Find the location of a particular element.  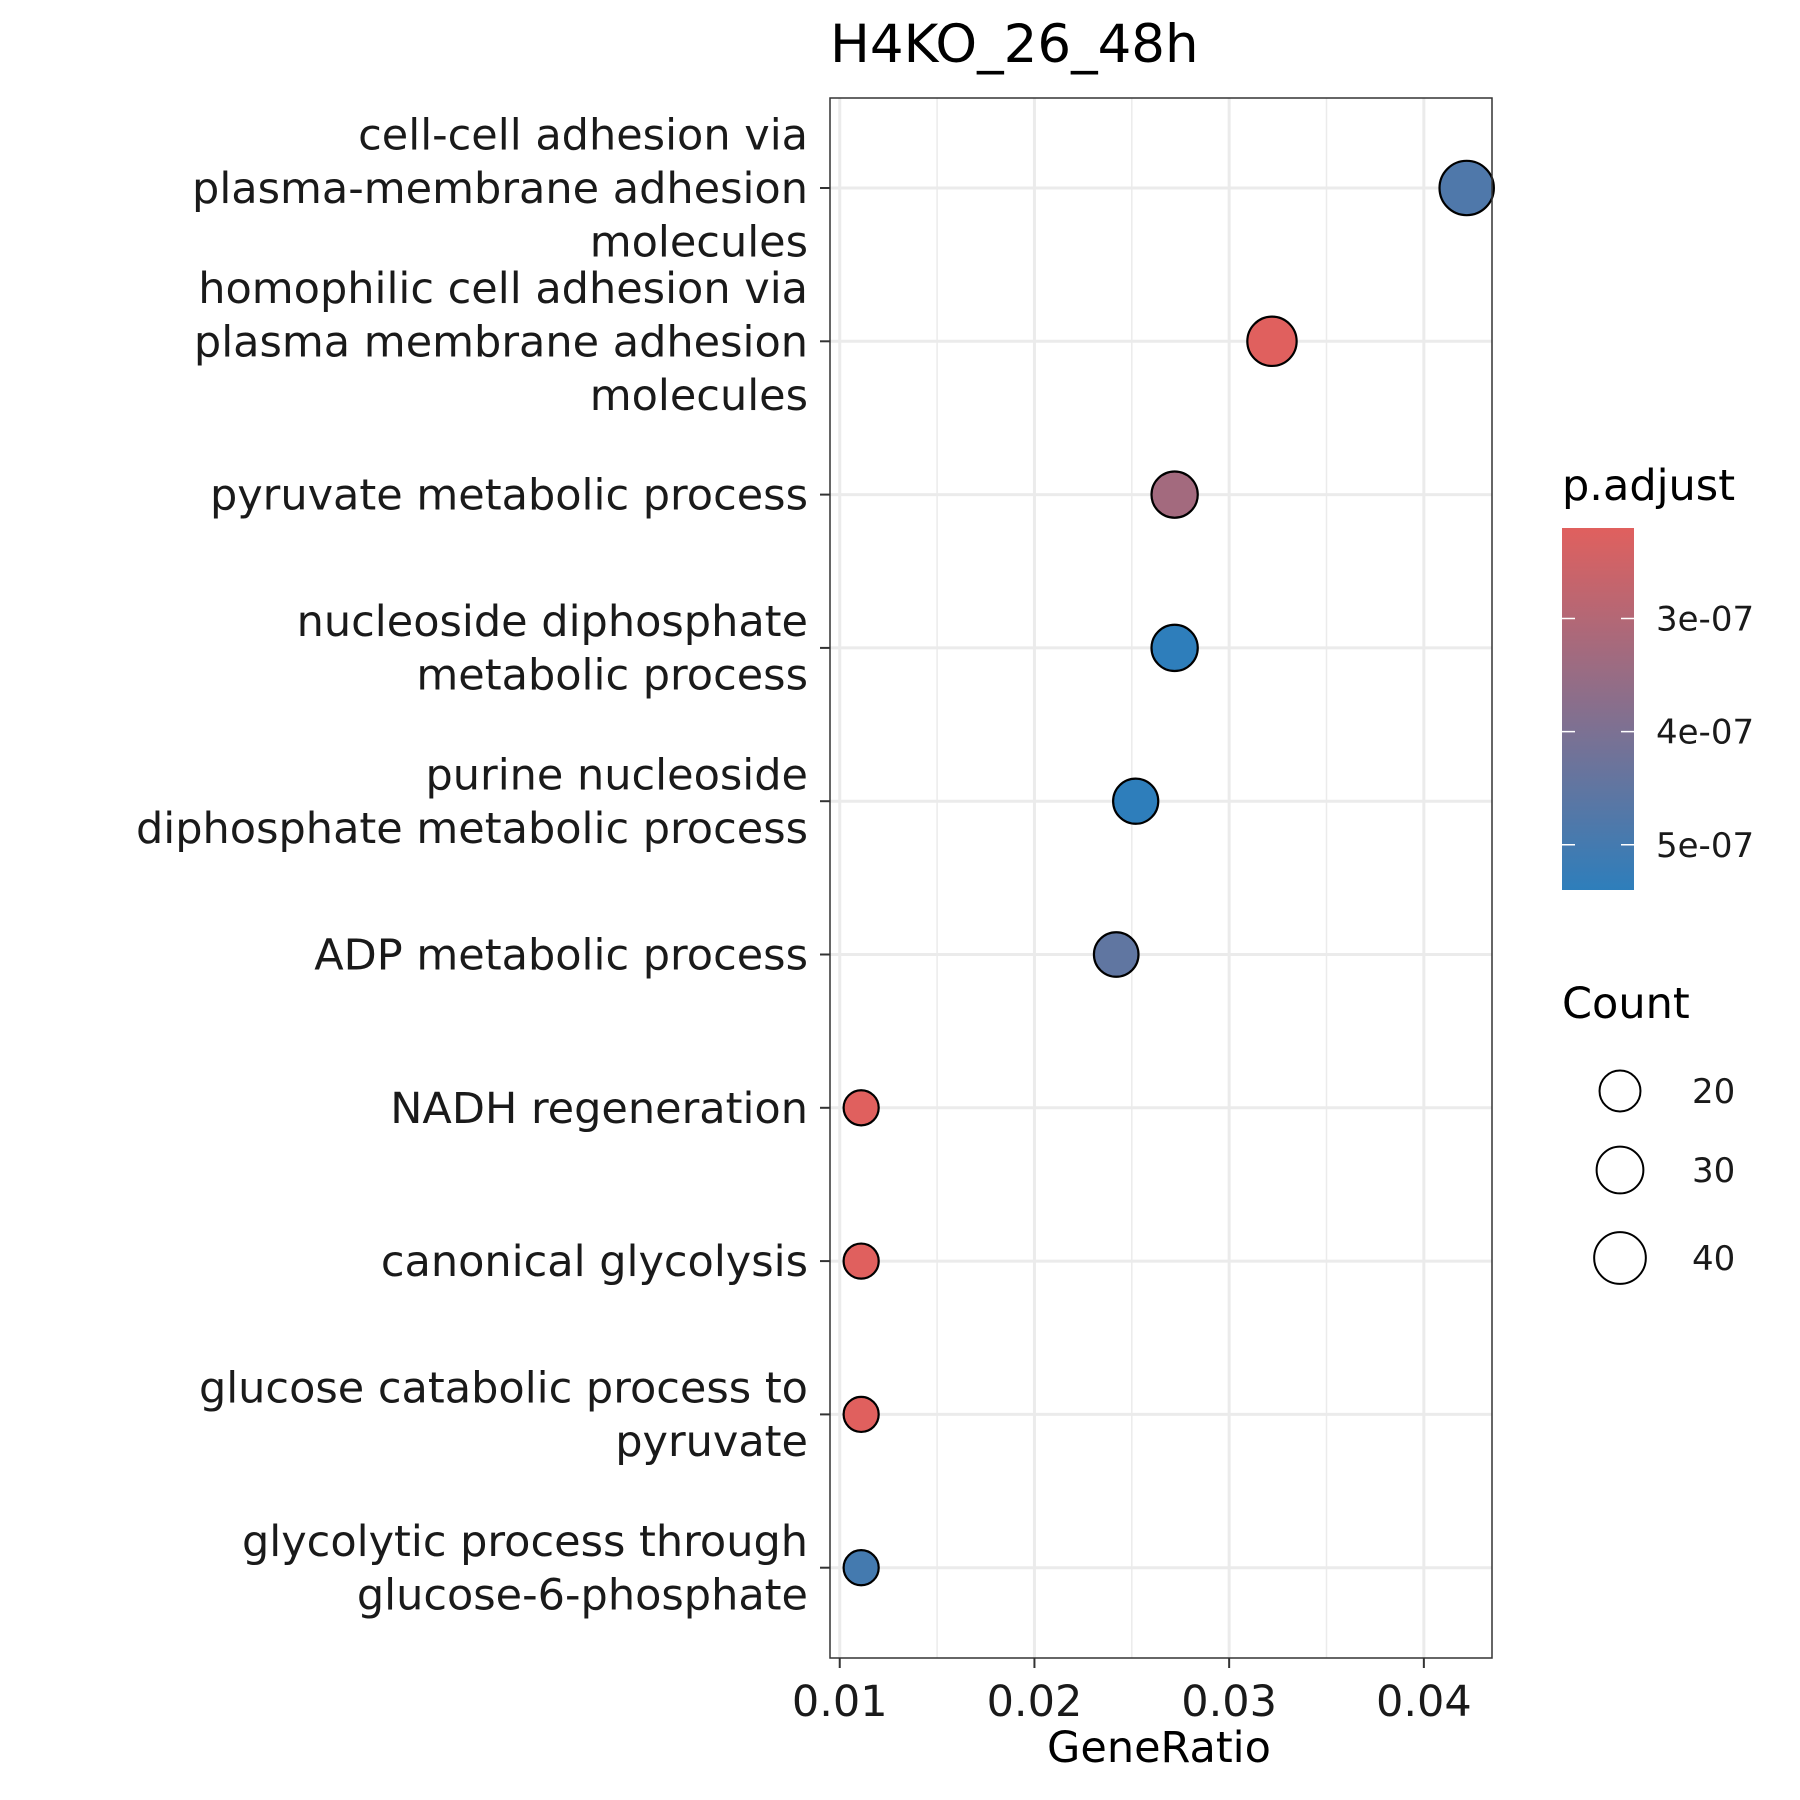

color-legend: p.adjust 3e-07 4e-07 5e-07 is located at coordinates (1658, 675).